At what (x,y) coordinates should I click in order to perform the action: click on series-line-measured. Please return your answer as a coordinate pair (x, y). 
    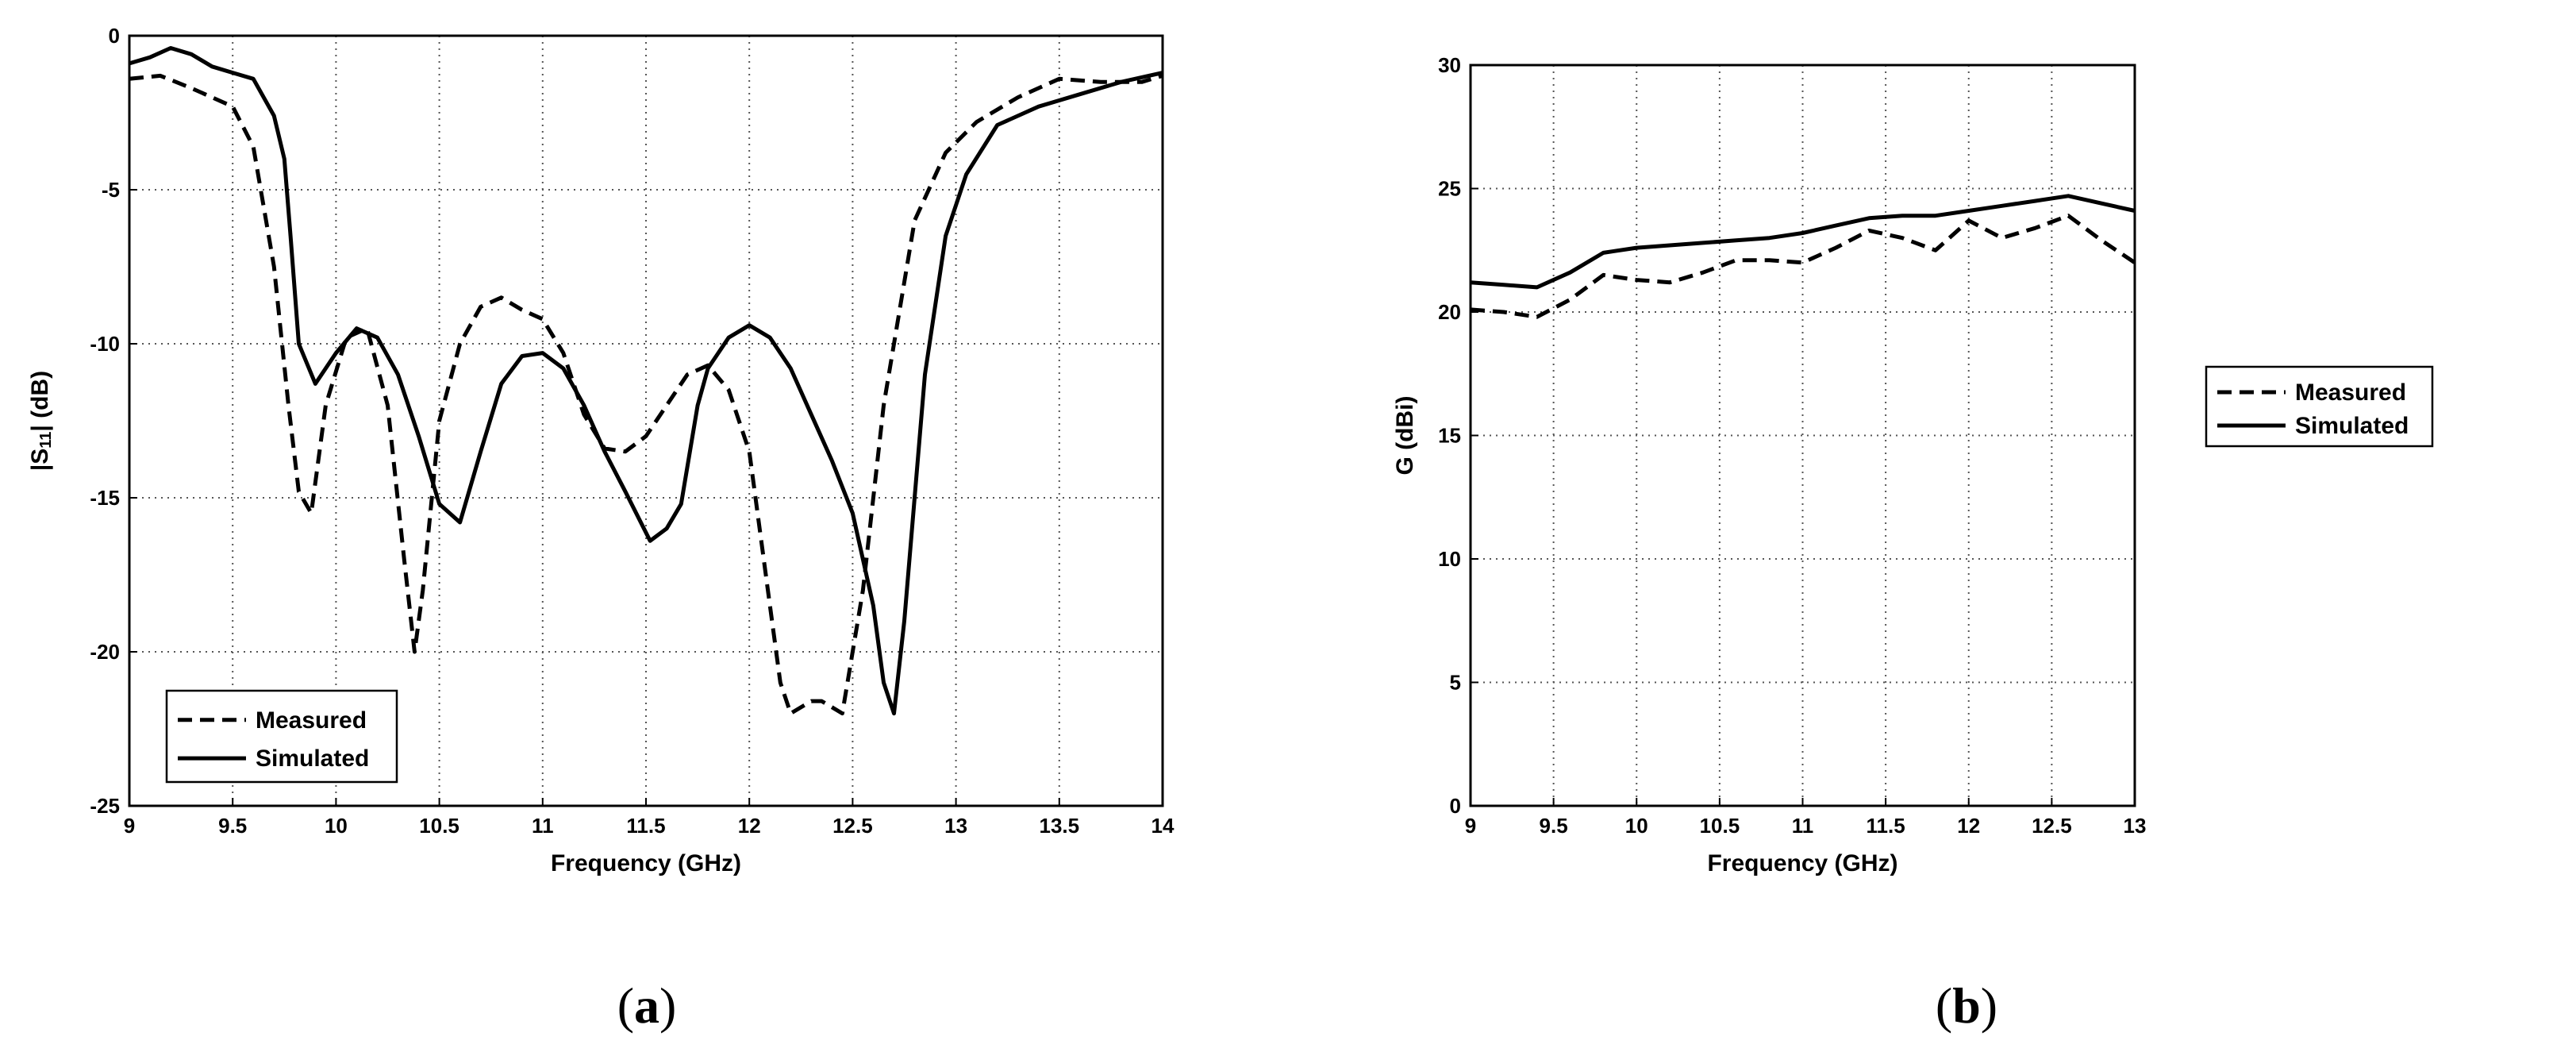
    Looking at the image, I should click on (1803, 266).